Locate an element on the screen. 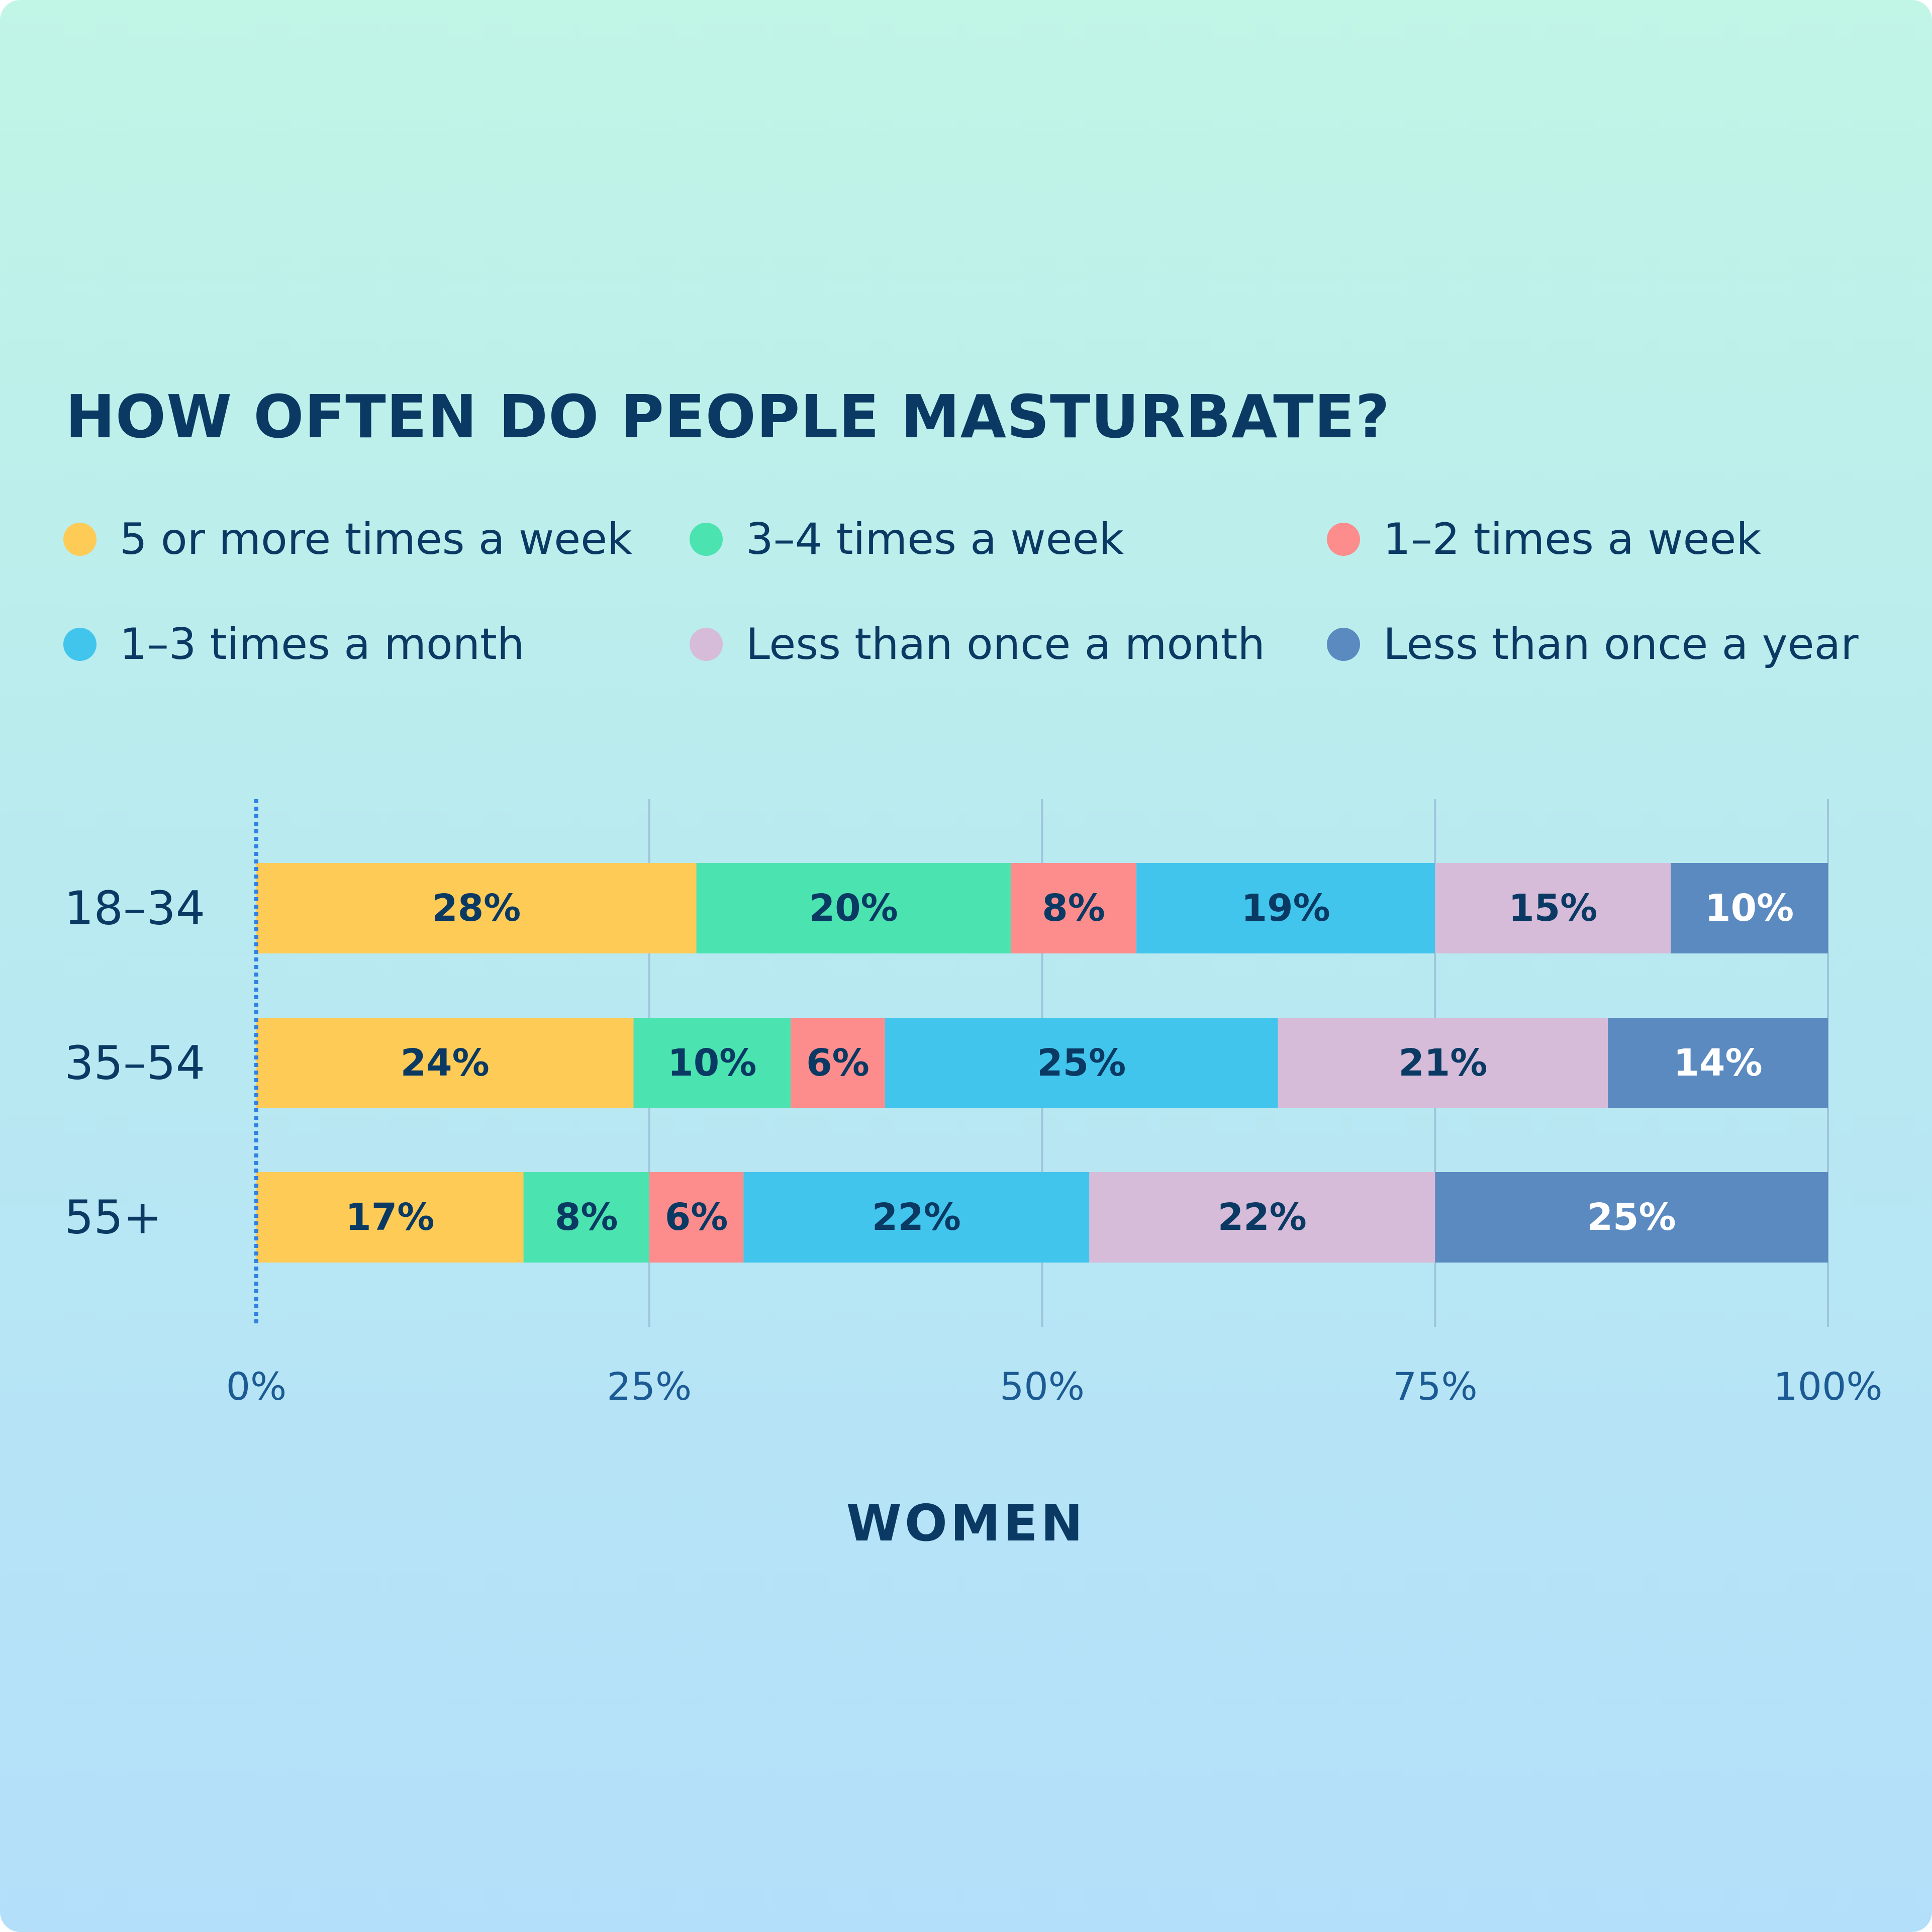  legend-item-less-than-yearly: Less than once a year is located at coordinates (1593, 644).